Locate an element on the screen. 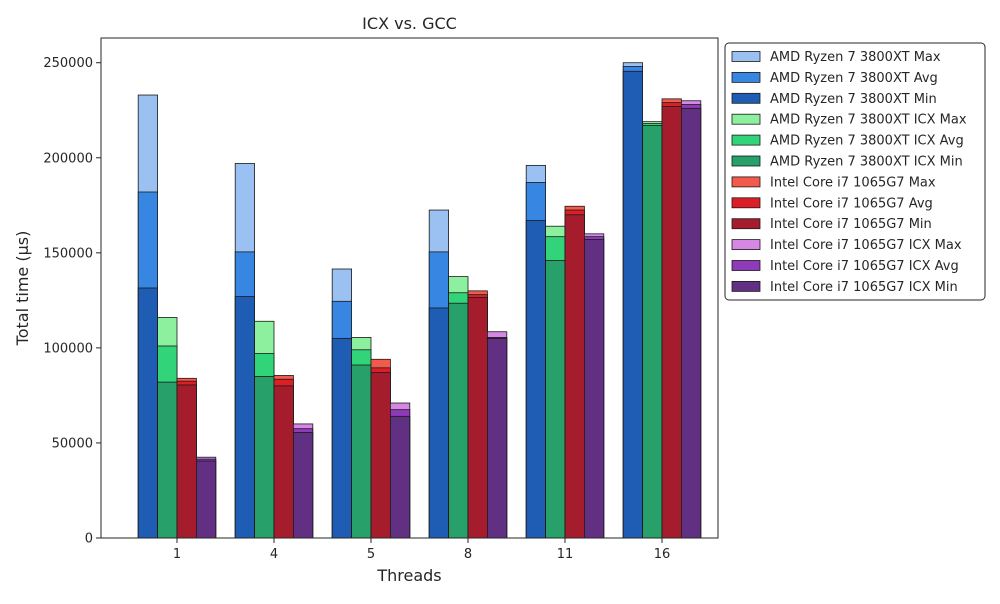 The height and width of the screenshot is (604, 1000). legend-label: AMD Ryzen 7 3800XT Max is located at coordinates (855, 57).